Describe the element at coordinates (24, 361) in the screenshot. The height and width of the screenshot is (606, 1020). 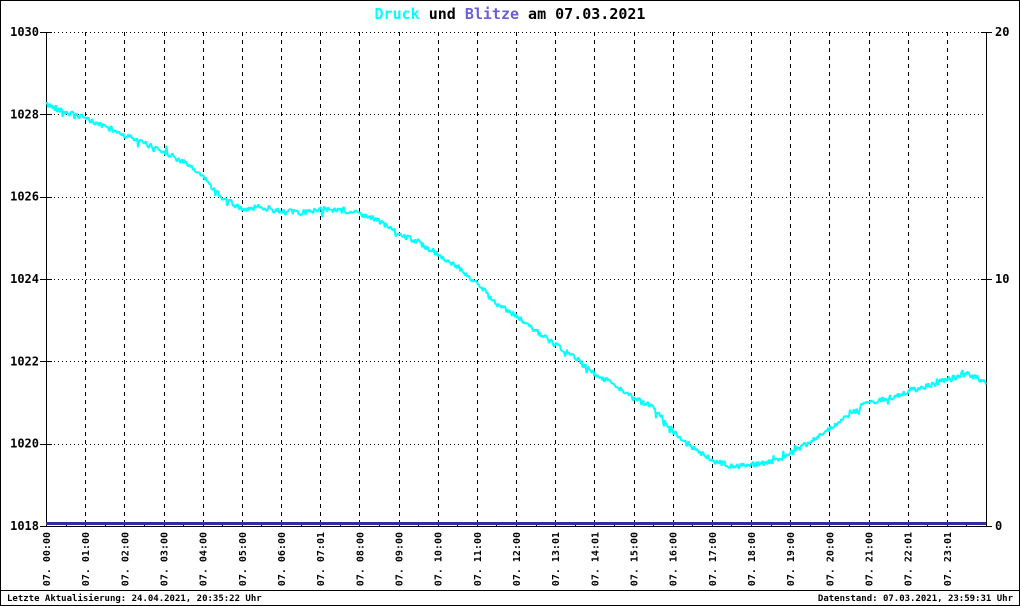
I see `y-left-tick-label: 1022` at that location.